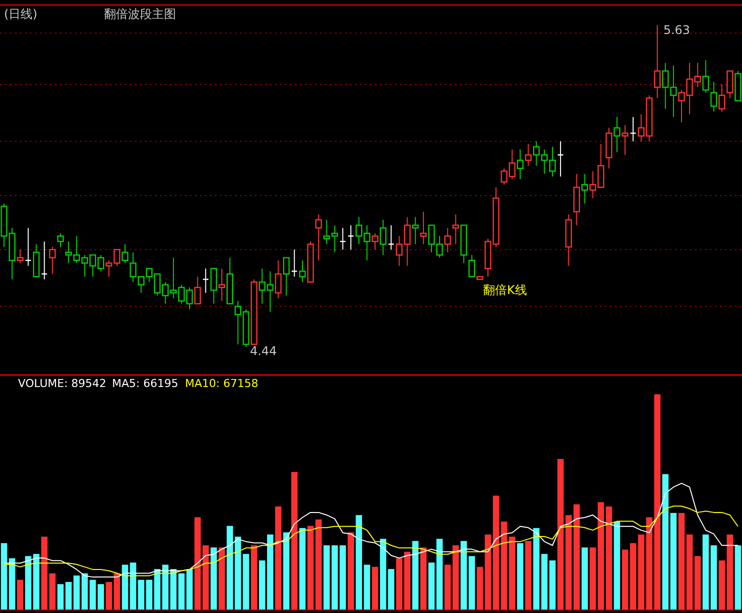 This screenshot has width=742, height=613. What do you see at coordinates (21, 14) in the screenshot?
I see `chart-title: (日线)` at bounding box center [21, 14].